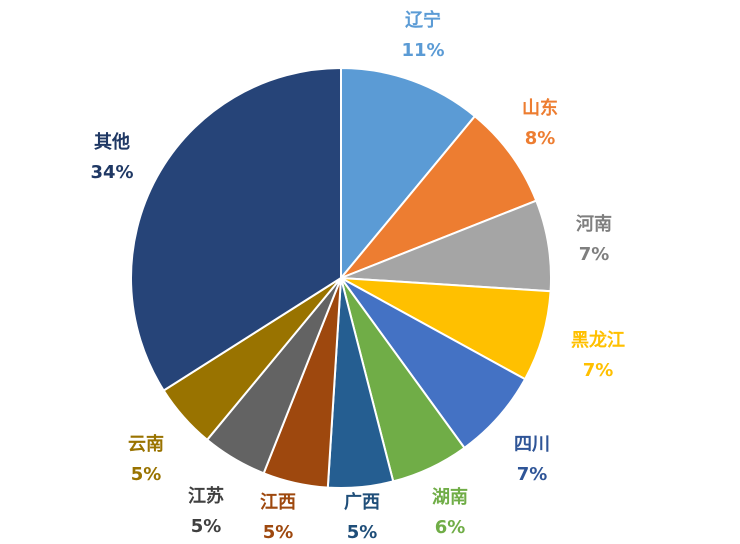 This screenshot has height=544, width=740. What do you see at coordinates (206, 496) in the screenshot?
I see `slice-label: 江苏` at bounding box center [206, 496].